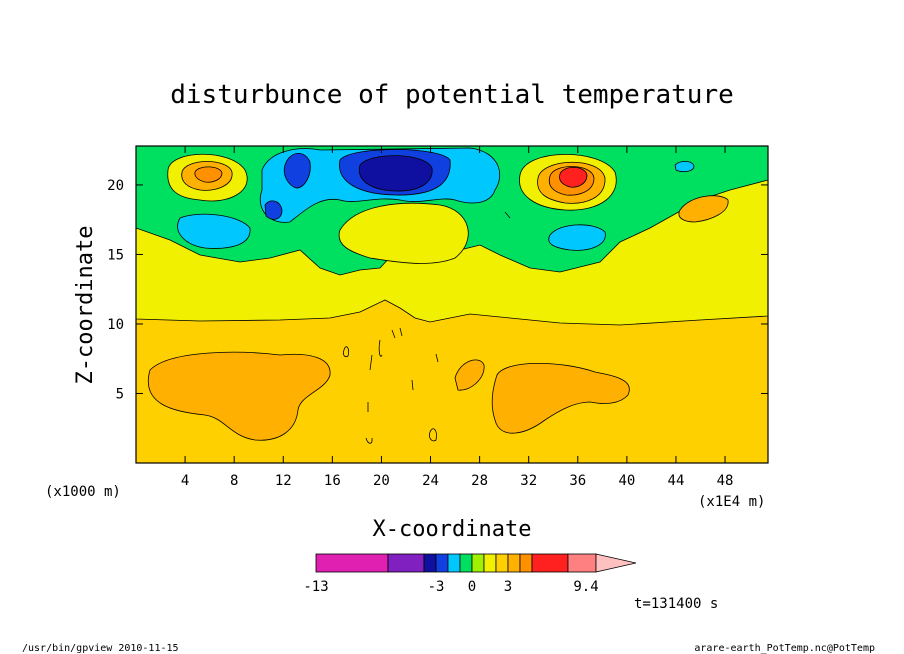 This screenshot has height=654, width=904. I want to click on colorbar-arrow, so click(616, 563).